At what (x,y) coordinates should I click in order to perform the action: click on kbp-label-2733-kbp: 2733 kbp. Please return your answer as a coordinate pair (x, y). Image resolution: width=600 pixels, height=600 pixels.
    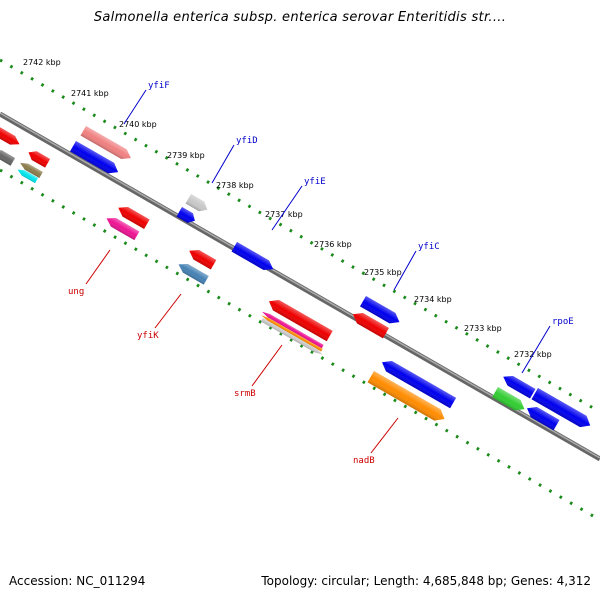
    Looking at the image, I should click on (483, 328).